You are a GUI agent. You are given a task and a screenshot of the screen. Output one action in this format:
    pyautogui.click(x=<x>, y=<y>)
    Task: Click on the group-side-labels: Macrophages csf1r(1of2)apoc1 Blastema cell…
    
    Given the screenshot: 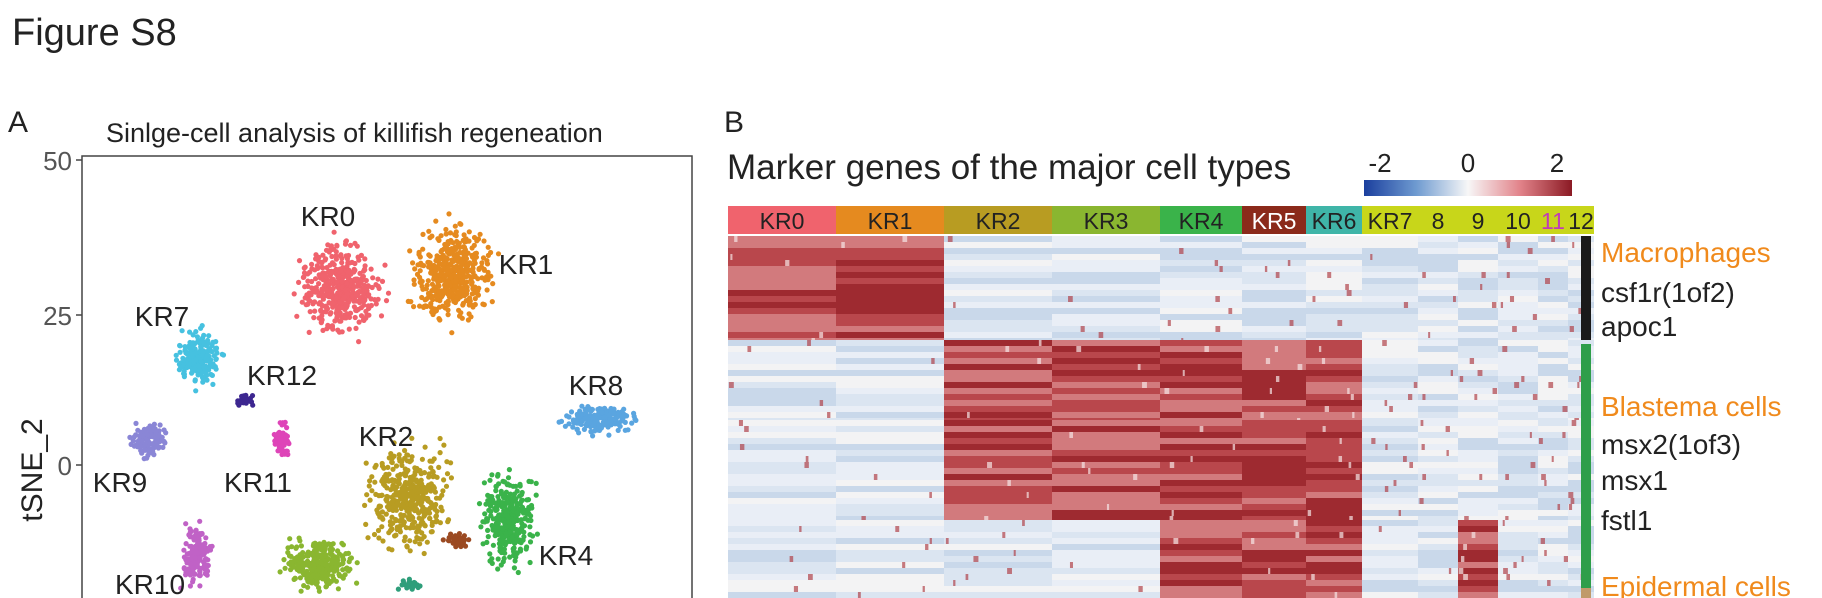 What is the action you would take?
    pyautogui.click(x=1696, y=417)
    